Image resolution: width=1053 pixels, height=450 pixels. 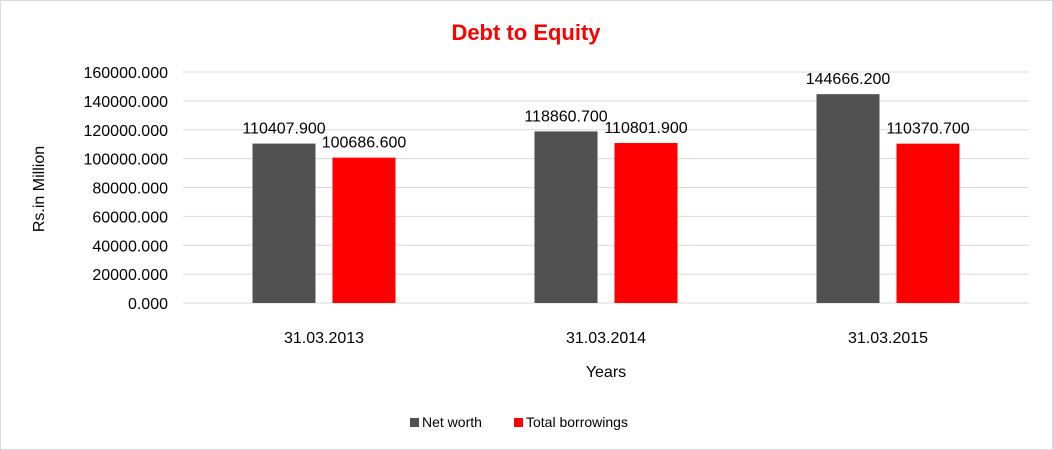 What do you see at coordinates (125, 73) in the screenshot?
I see `y-tick-label: 160000.000` at bounding box center [125, 73].